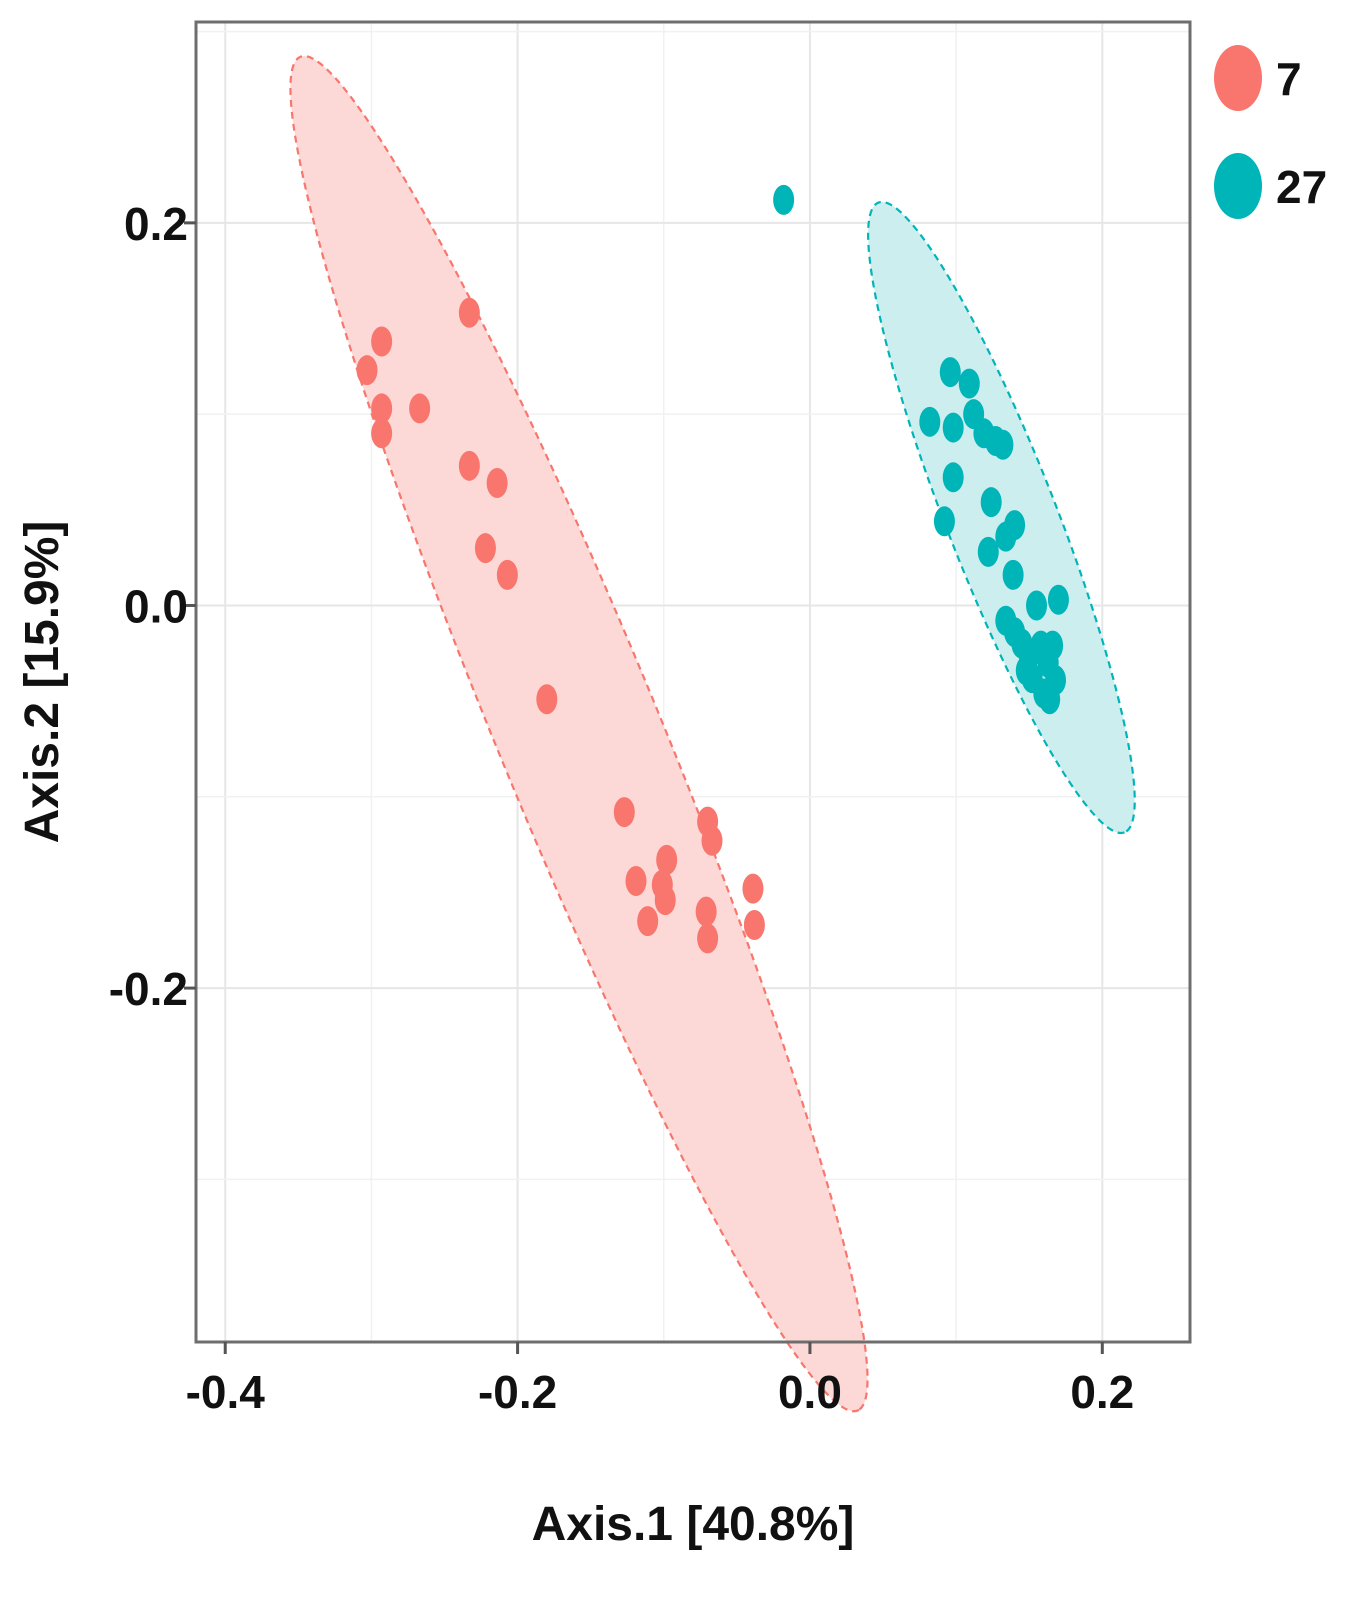  What do you see at coordinates (1102, 1392) in the screenshot?
I see `x-tick-label: 0.2` at bounding box center [1102, 1392].